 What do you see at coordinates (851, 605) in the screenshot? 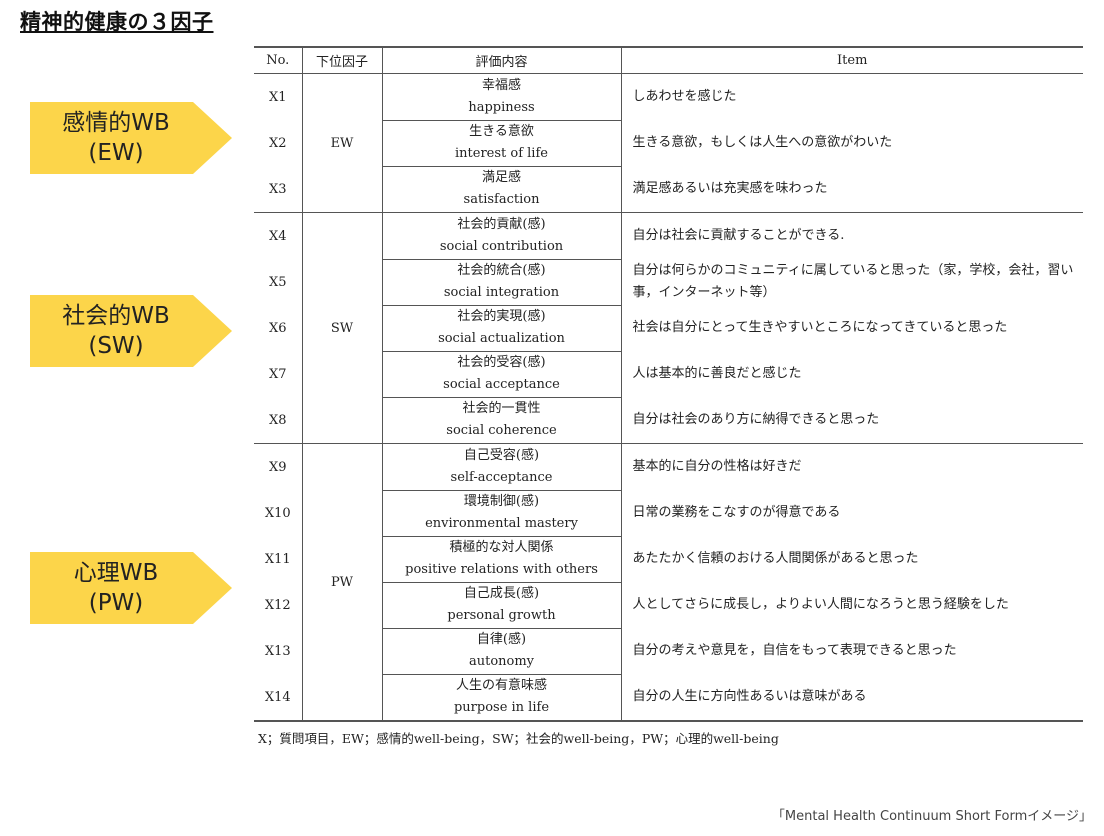
I see `item-text: 人としてさらに成長し，よりよい人間になろうと思う経験をした` at bounding box center [851, 605].